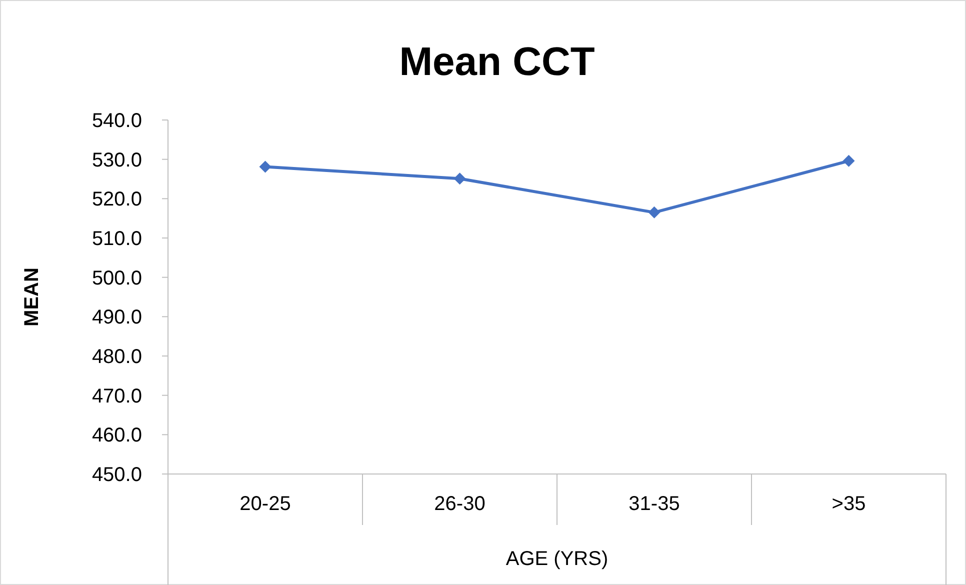 The width and height of the screenshot is (966, 585). I want to click on y-tick-label: 540.0, so click(117, 121).